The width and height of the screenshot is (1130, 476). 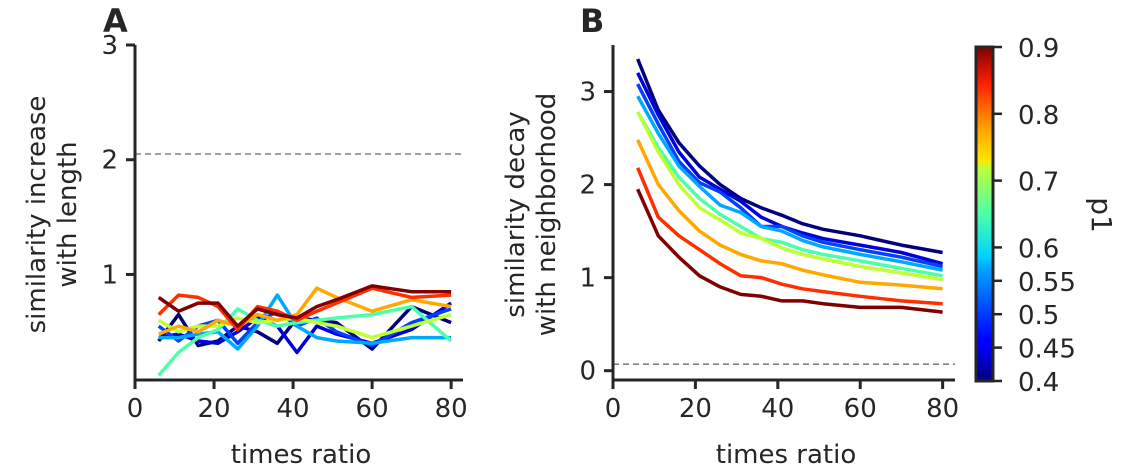 I want to click on colorbar-tick-label: 0.9, so click(x=1038, y=49).